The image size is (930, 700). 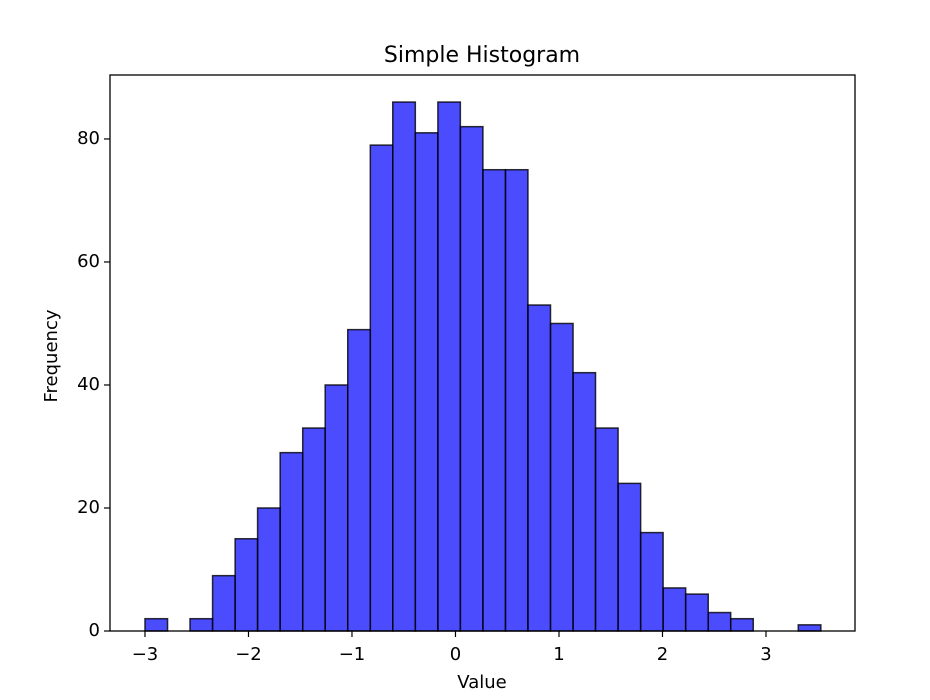 What do you see at coordinates (94, 630) in the screenshot?
I see `y-tick-label: 0` at bounding box center [94, 630].